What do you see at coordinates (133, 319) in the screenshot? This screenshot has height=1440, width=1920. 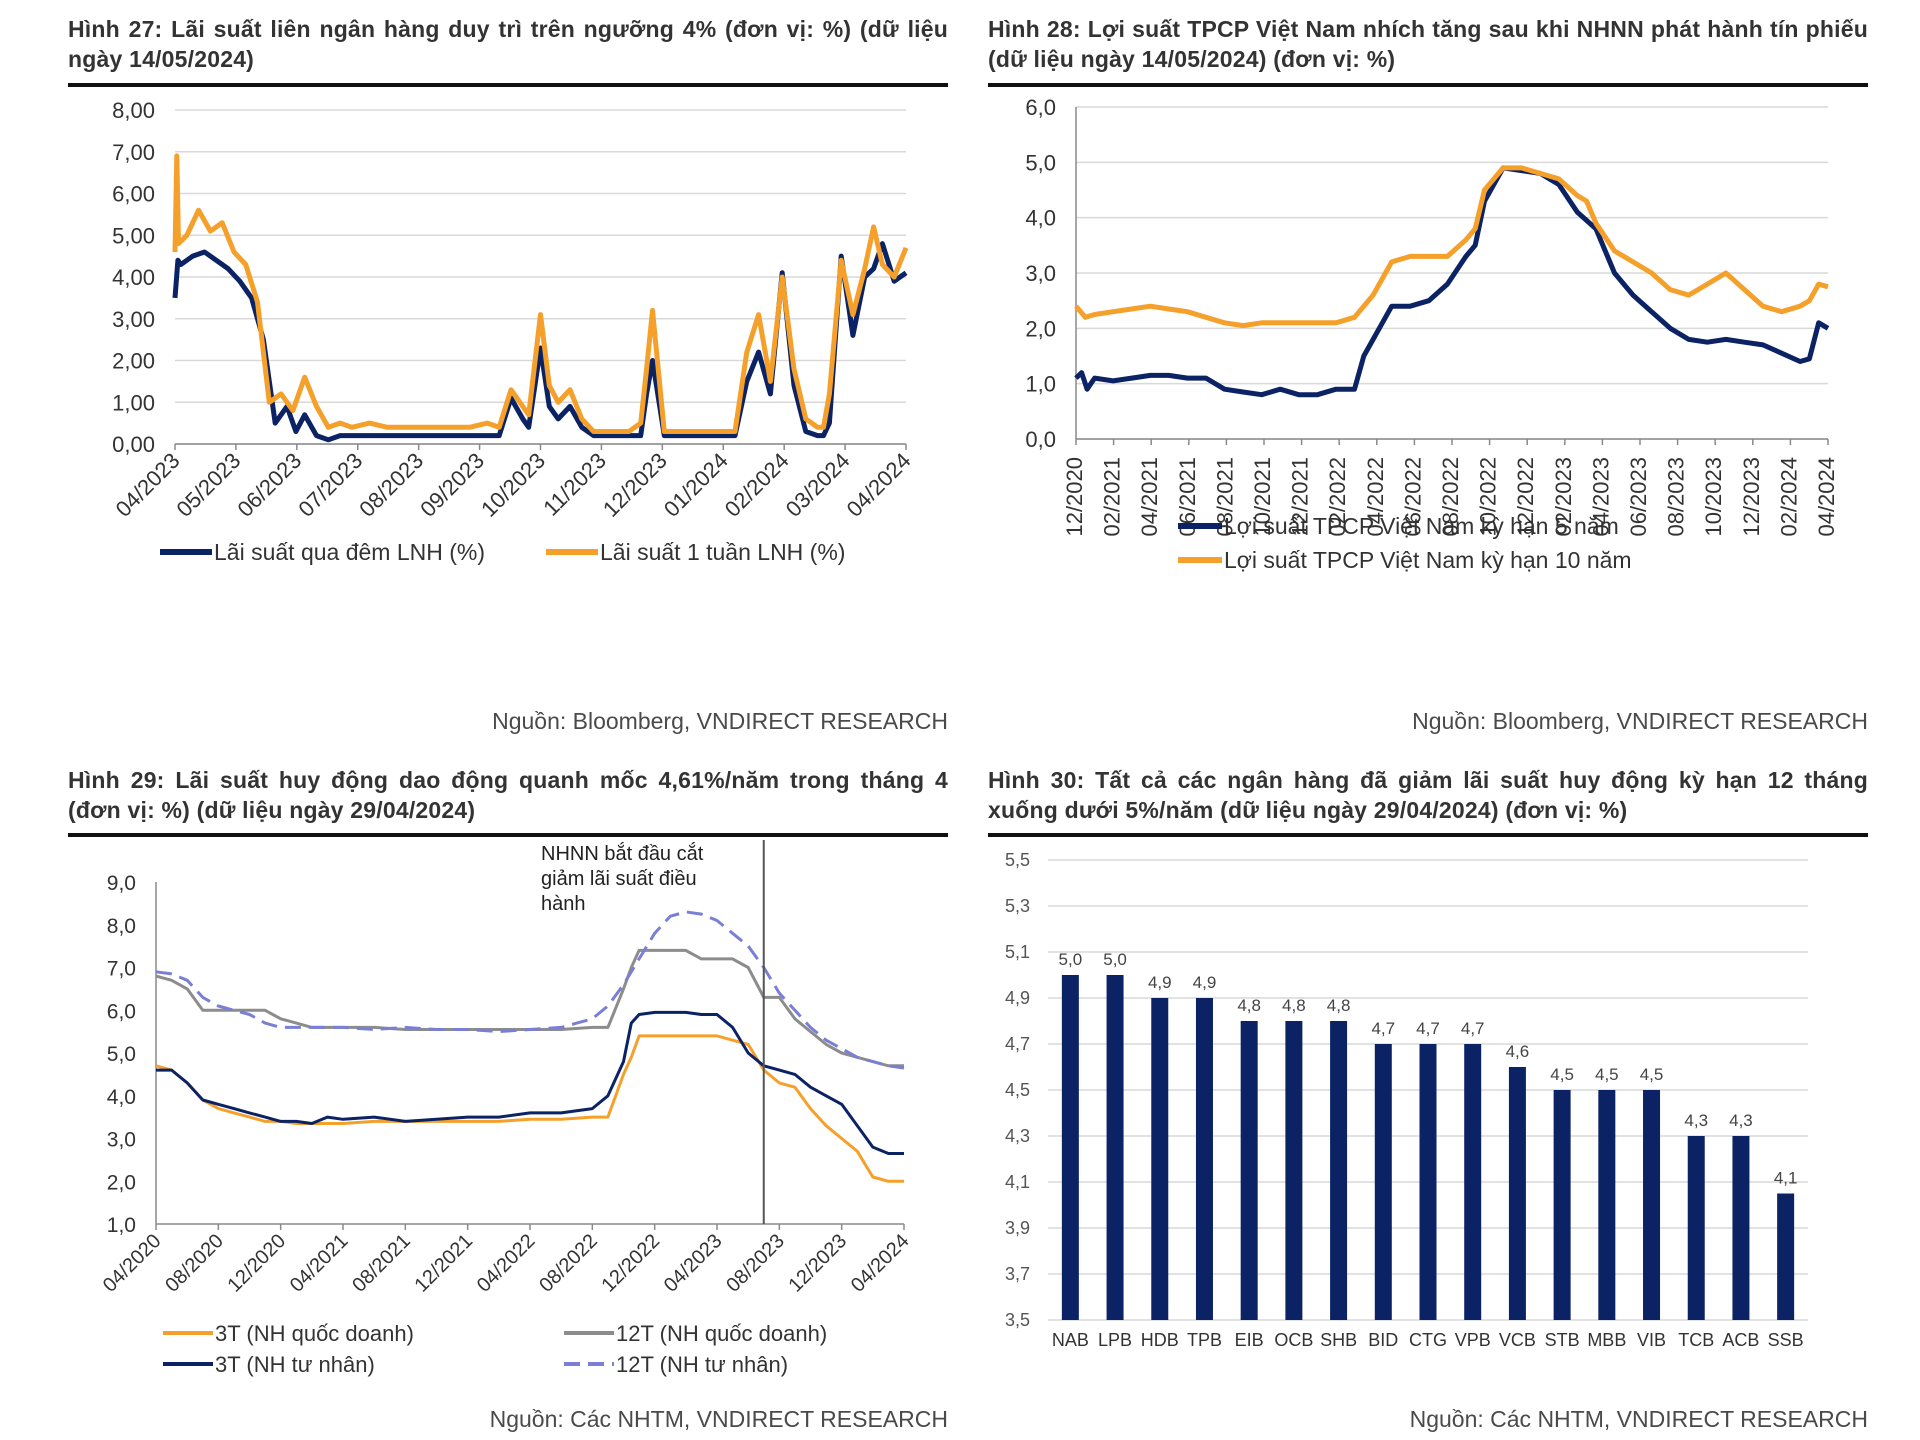 I see `y-tick-label: 3,00` at bounding box center [133, 319].